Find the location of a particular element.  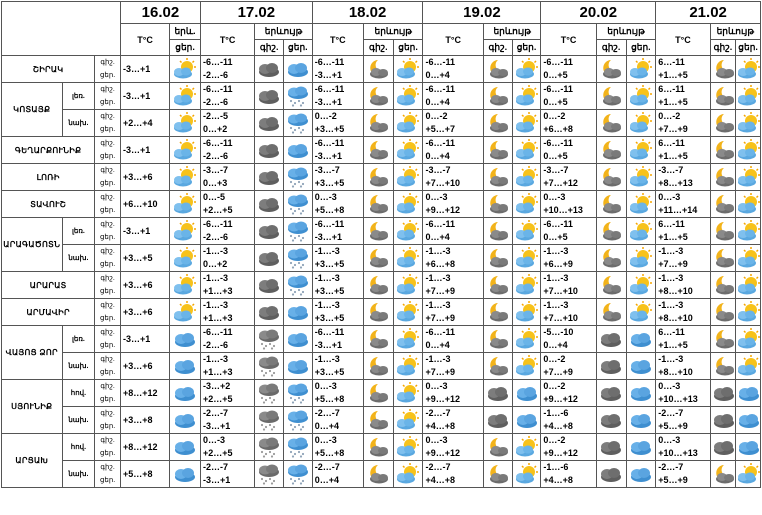

day-label: ցեր. is located at coordinates (108, 318).